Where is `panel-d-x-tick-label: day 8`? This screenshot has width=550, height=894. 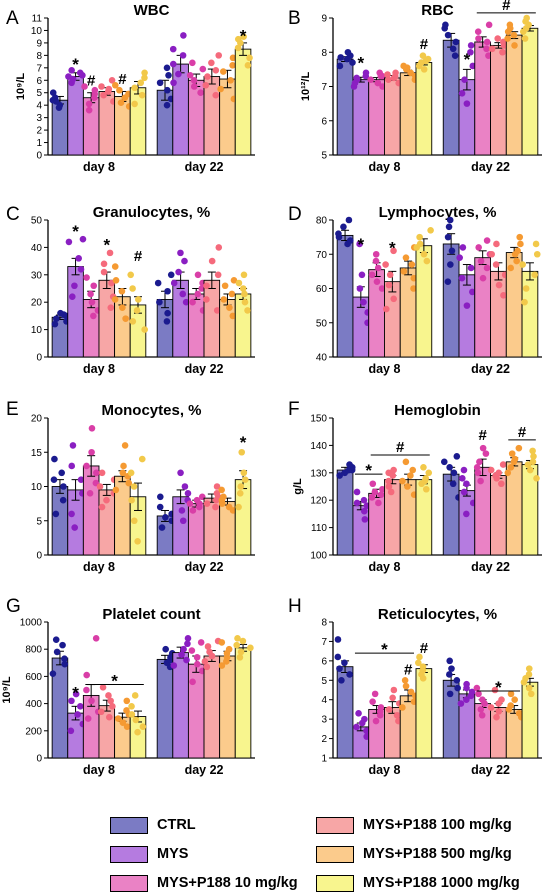 panel-d-x-tick-label: day 8 is located at coordinates (384, 369).